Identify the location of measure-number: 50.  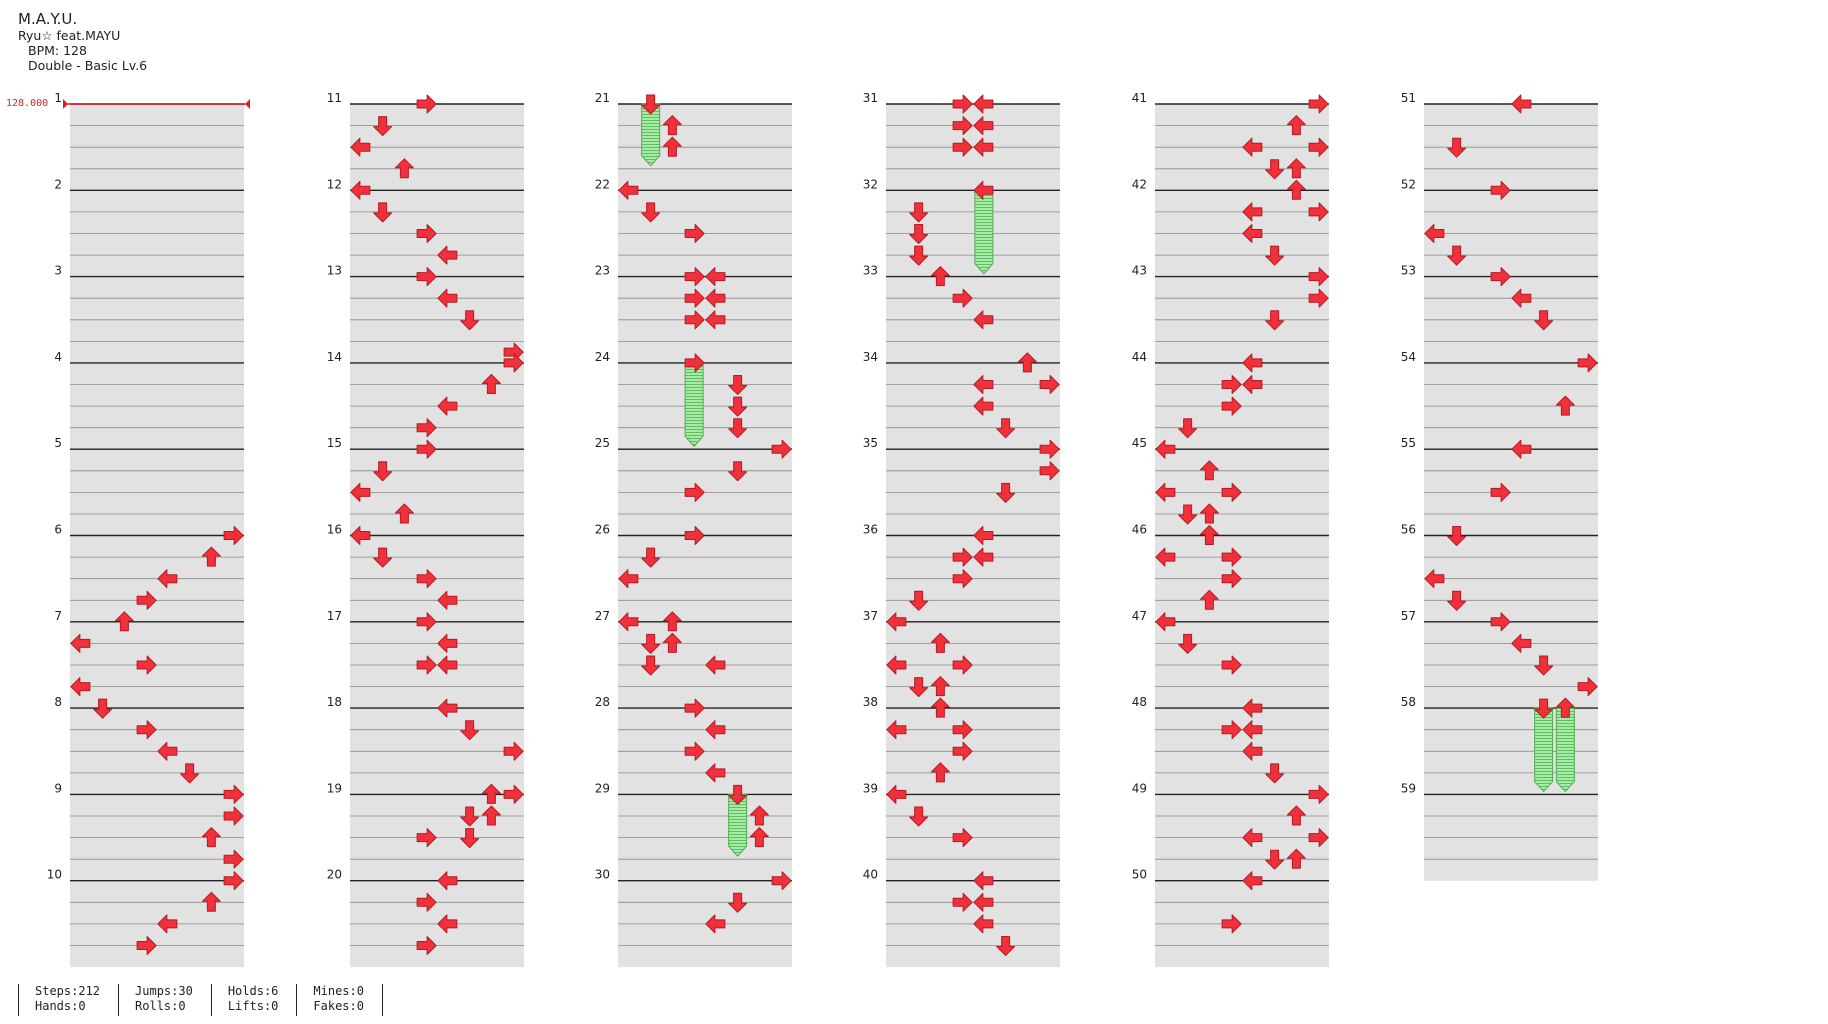
(1139, 875).